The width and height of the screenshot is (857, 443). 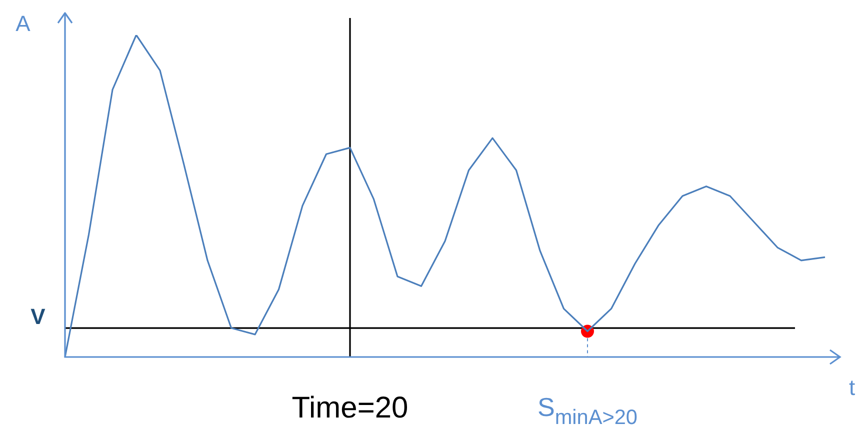 I want to click on x-tick-label: Time=20, so click(x=350, y=407).